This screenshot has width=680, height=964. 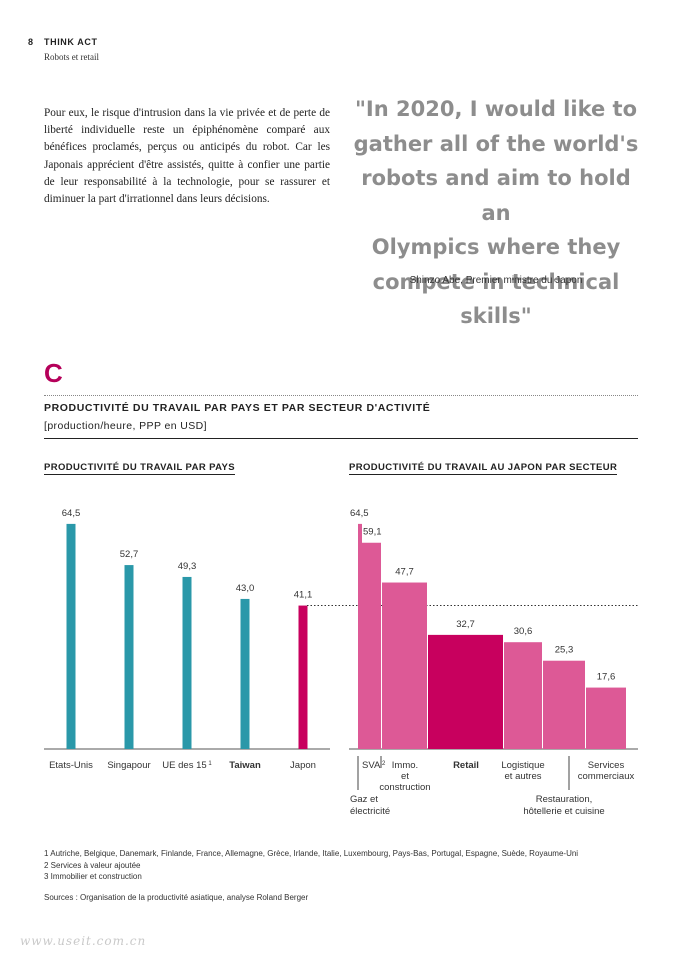 What do you see at coordinates (496, 299) in the screenshot?
I see `quote-line: compete in technical skills"` at bounding box center [496, 299].